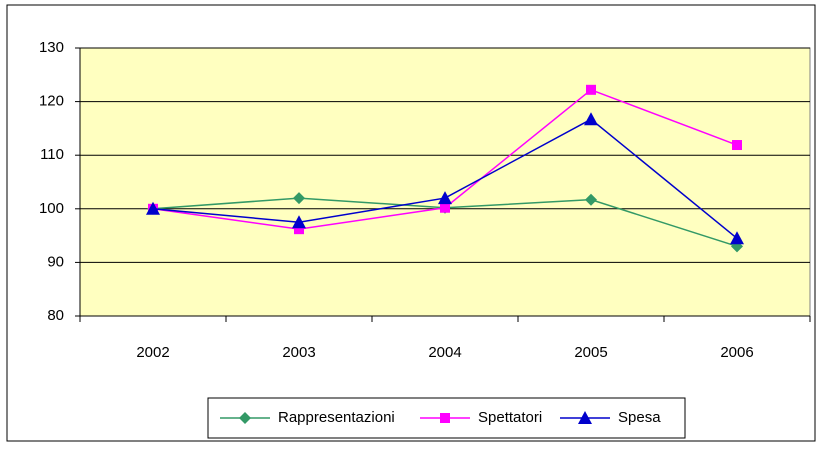  What do you see at coordinates (51, 208) in the screenshot?
I see `y-tick-label: 100` at bounding box center [51, 208].